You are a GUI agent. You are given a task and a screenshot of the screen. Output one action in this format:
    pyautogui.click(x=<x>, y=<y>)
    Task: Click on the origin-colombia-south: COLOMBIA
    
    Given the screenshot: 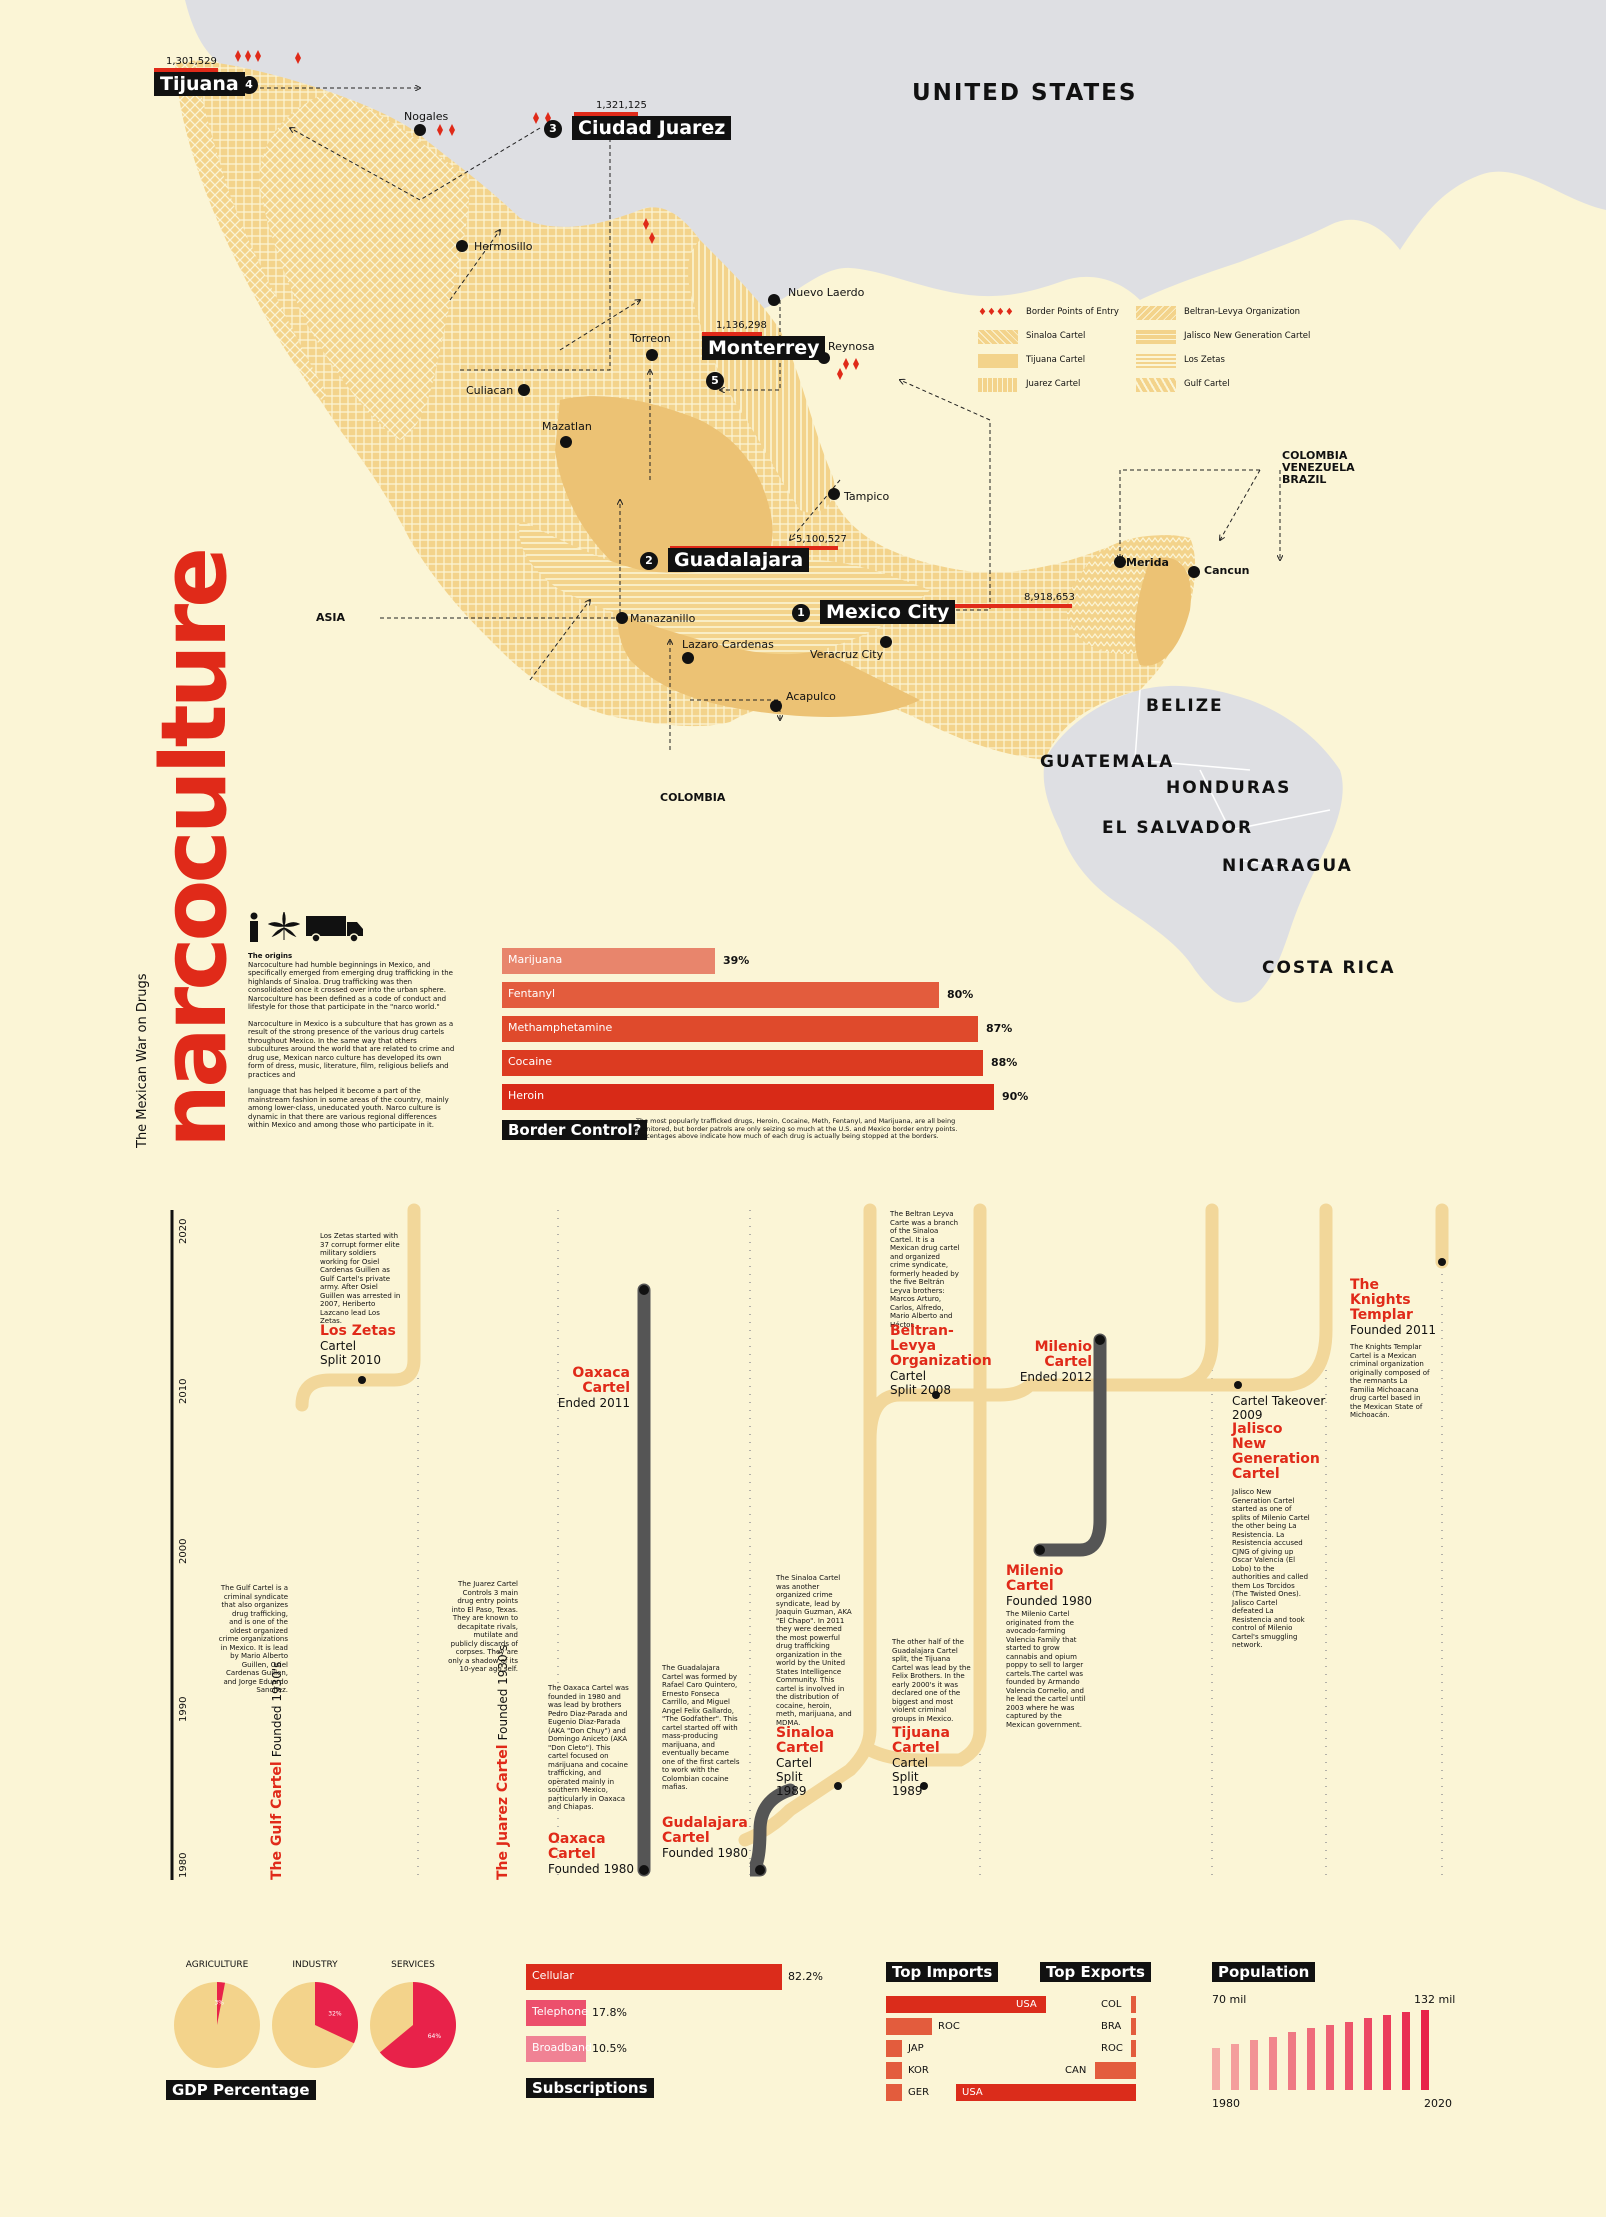 What is the action you would take?
    pyautogui.click(x=693, y=797)
    